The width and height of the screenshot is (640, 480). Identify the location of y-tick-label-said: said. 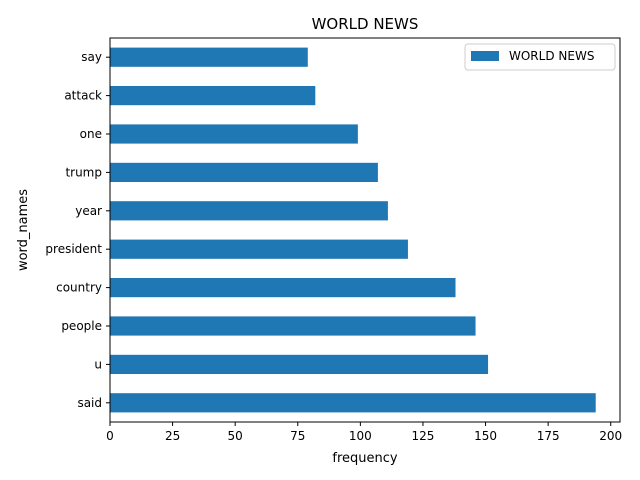
(89, 403).